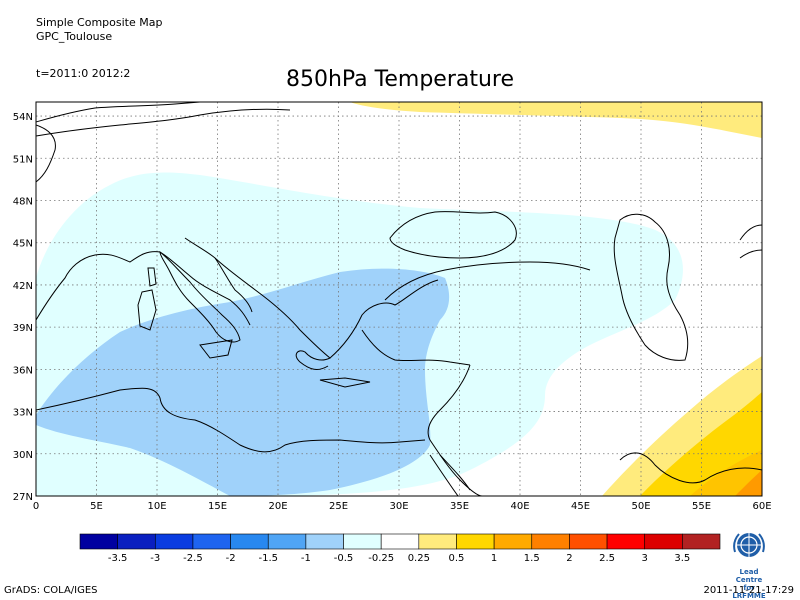  What do you see at coordinates (216, 349) in the screenshot?
I see `coastline-sicily` at bounding box center [216, 349].